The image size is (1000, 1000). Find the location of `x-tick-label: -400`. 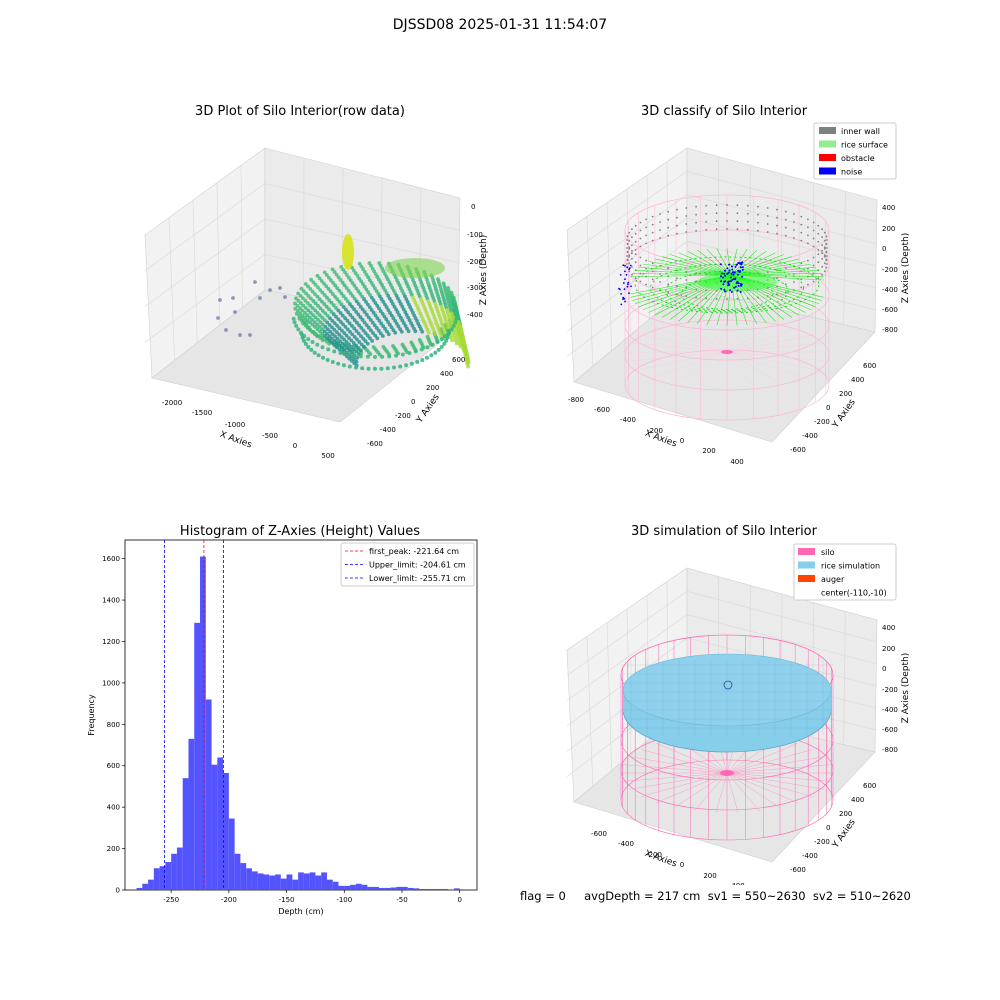

x-tick-label: -400 is located at coordinates (626, 844).